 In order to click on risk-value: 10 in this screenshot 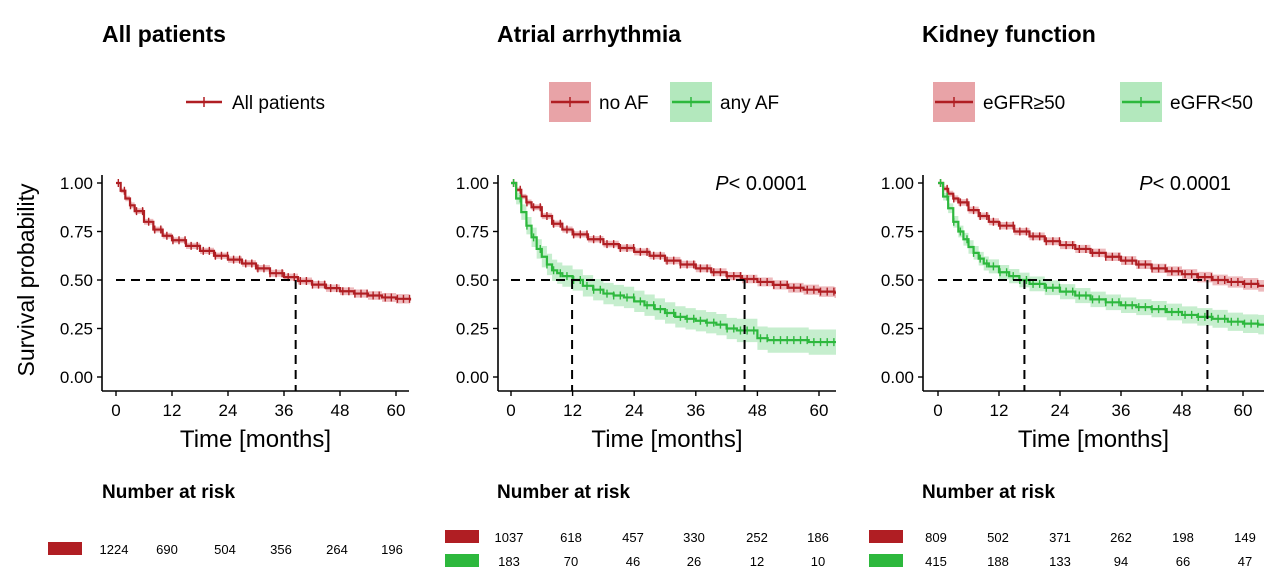, I will do `click(818, 561)`.